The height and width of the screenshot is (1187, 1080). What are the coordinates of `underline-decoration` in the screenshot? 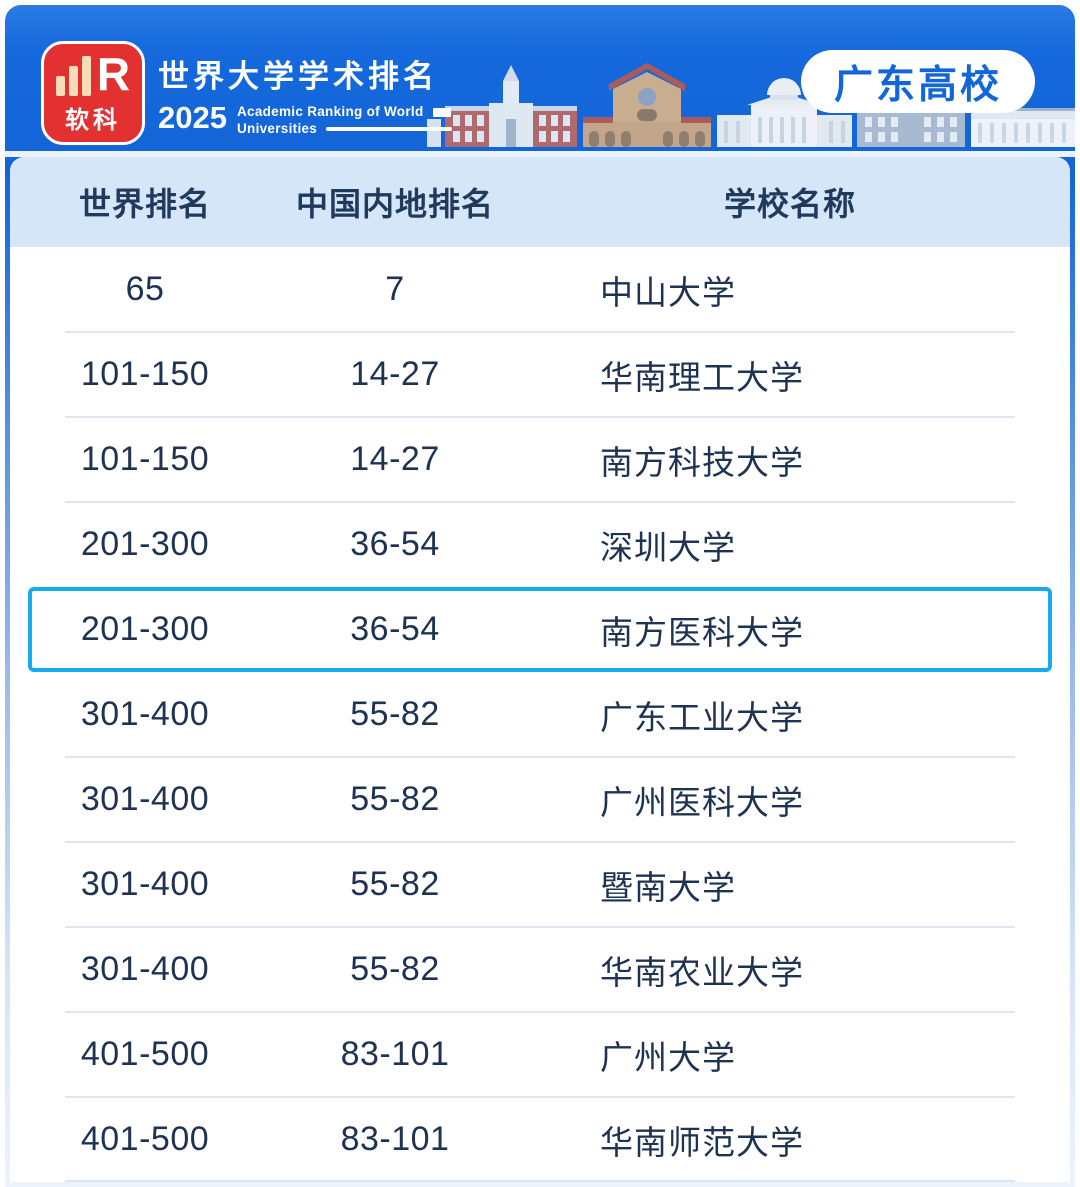 It's located at (389, 129).